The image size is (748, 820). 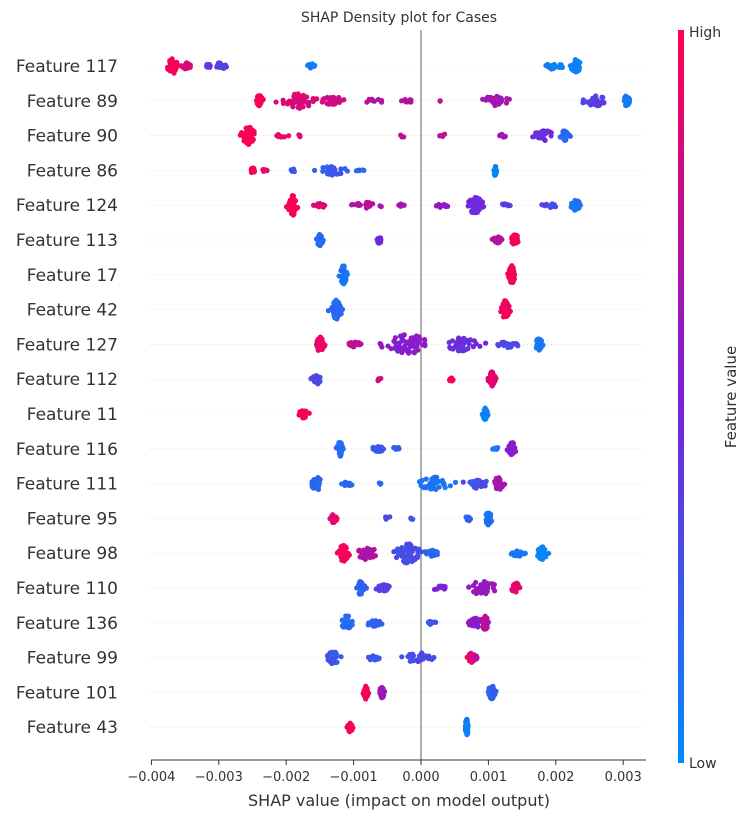 What do you see at coordinates (67, 345) in the screenshot?
I see `feature-label: Feature 127` at bounding box center [67, 345].